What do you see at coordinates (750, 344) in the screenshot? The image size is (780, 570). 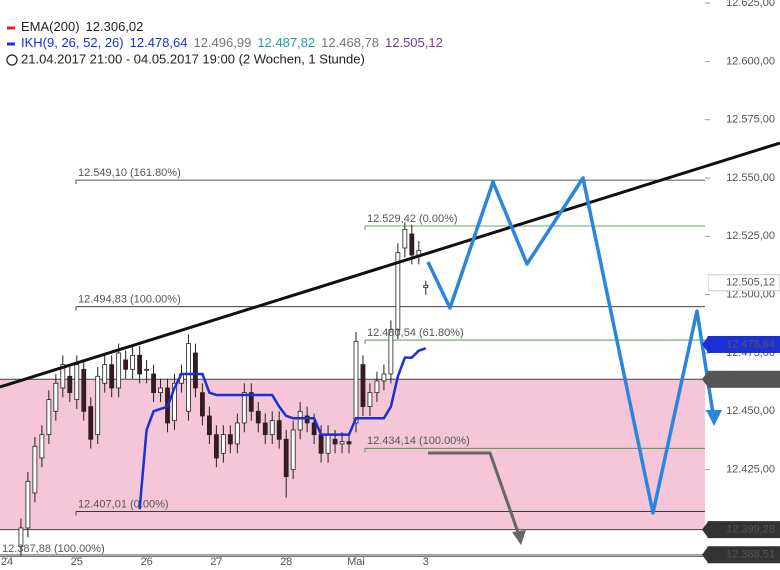 I see `price-tag-label: 12.478,64` at bounding box center [750, 344].